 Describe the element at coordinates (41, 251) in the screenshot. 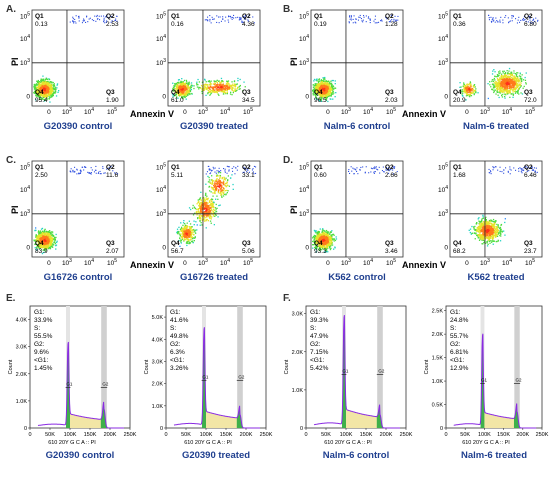

I see `quadrant-q4-value: 83.9` at that location.